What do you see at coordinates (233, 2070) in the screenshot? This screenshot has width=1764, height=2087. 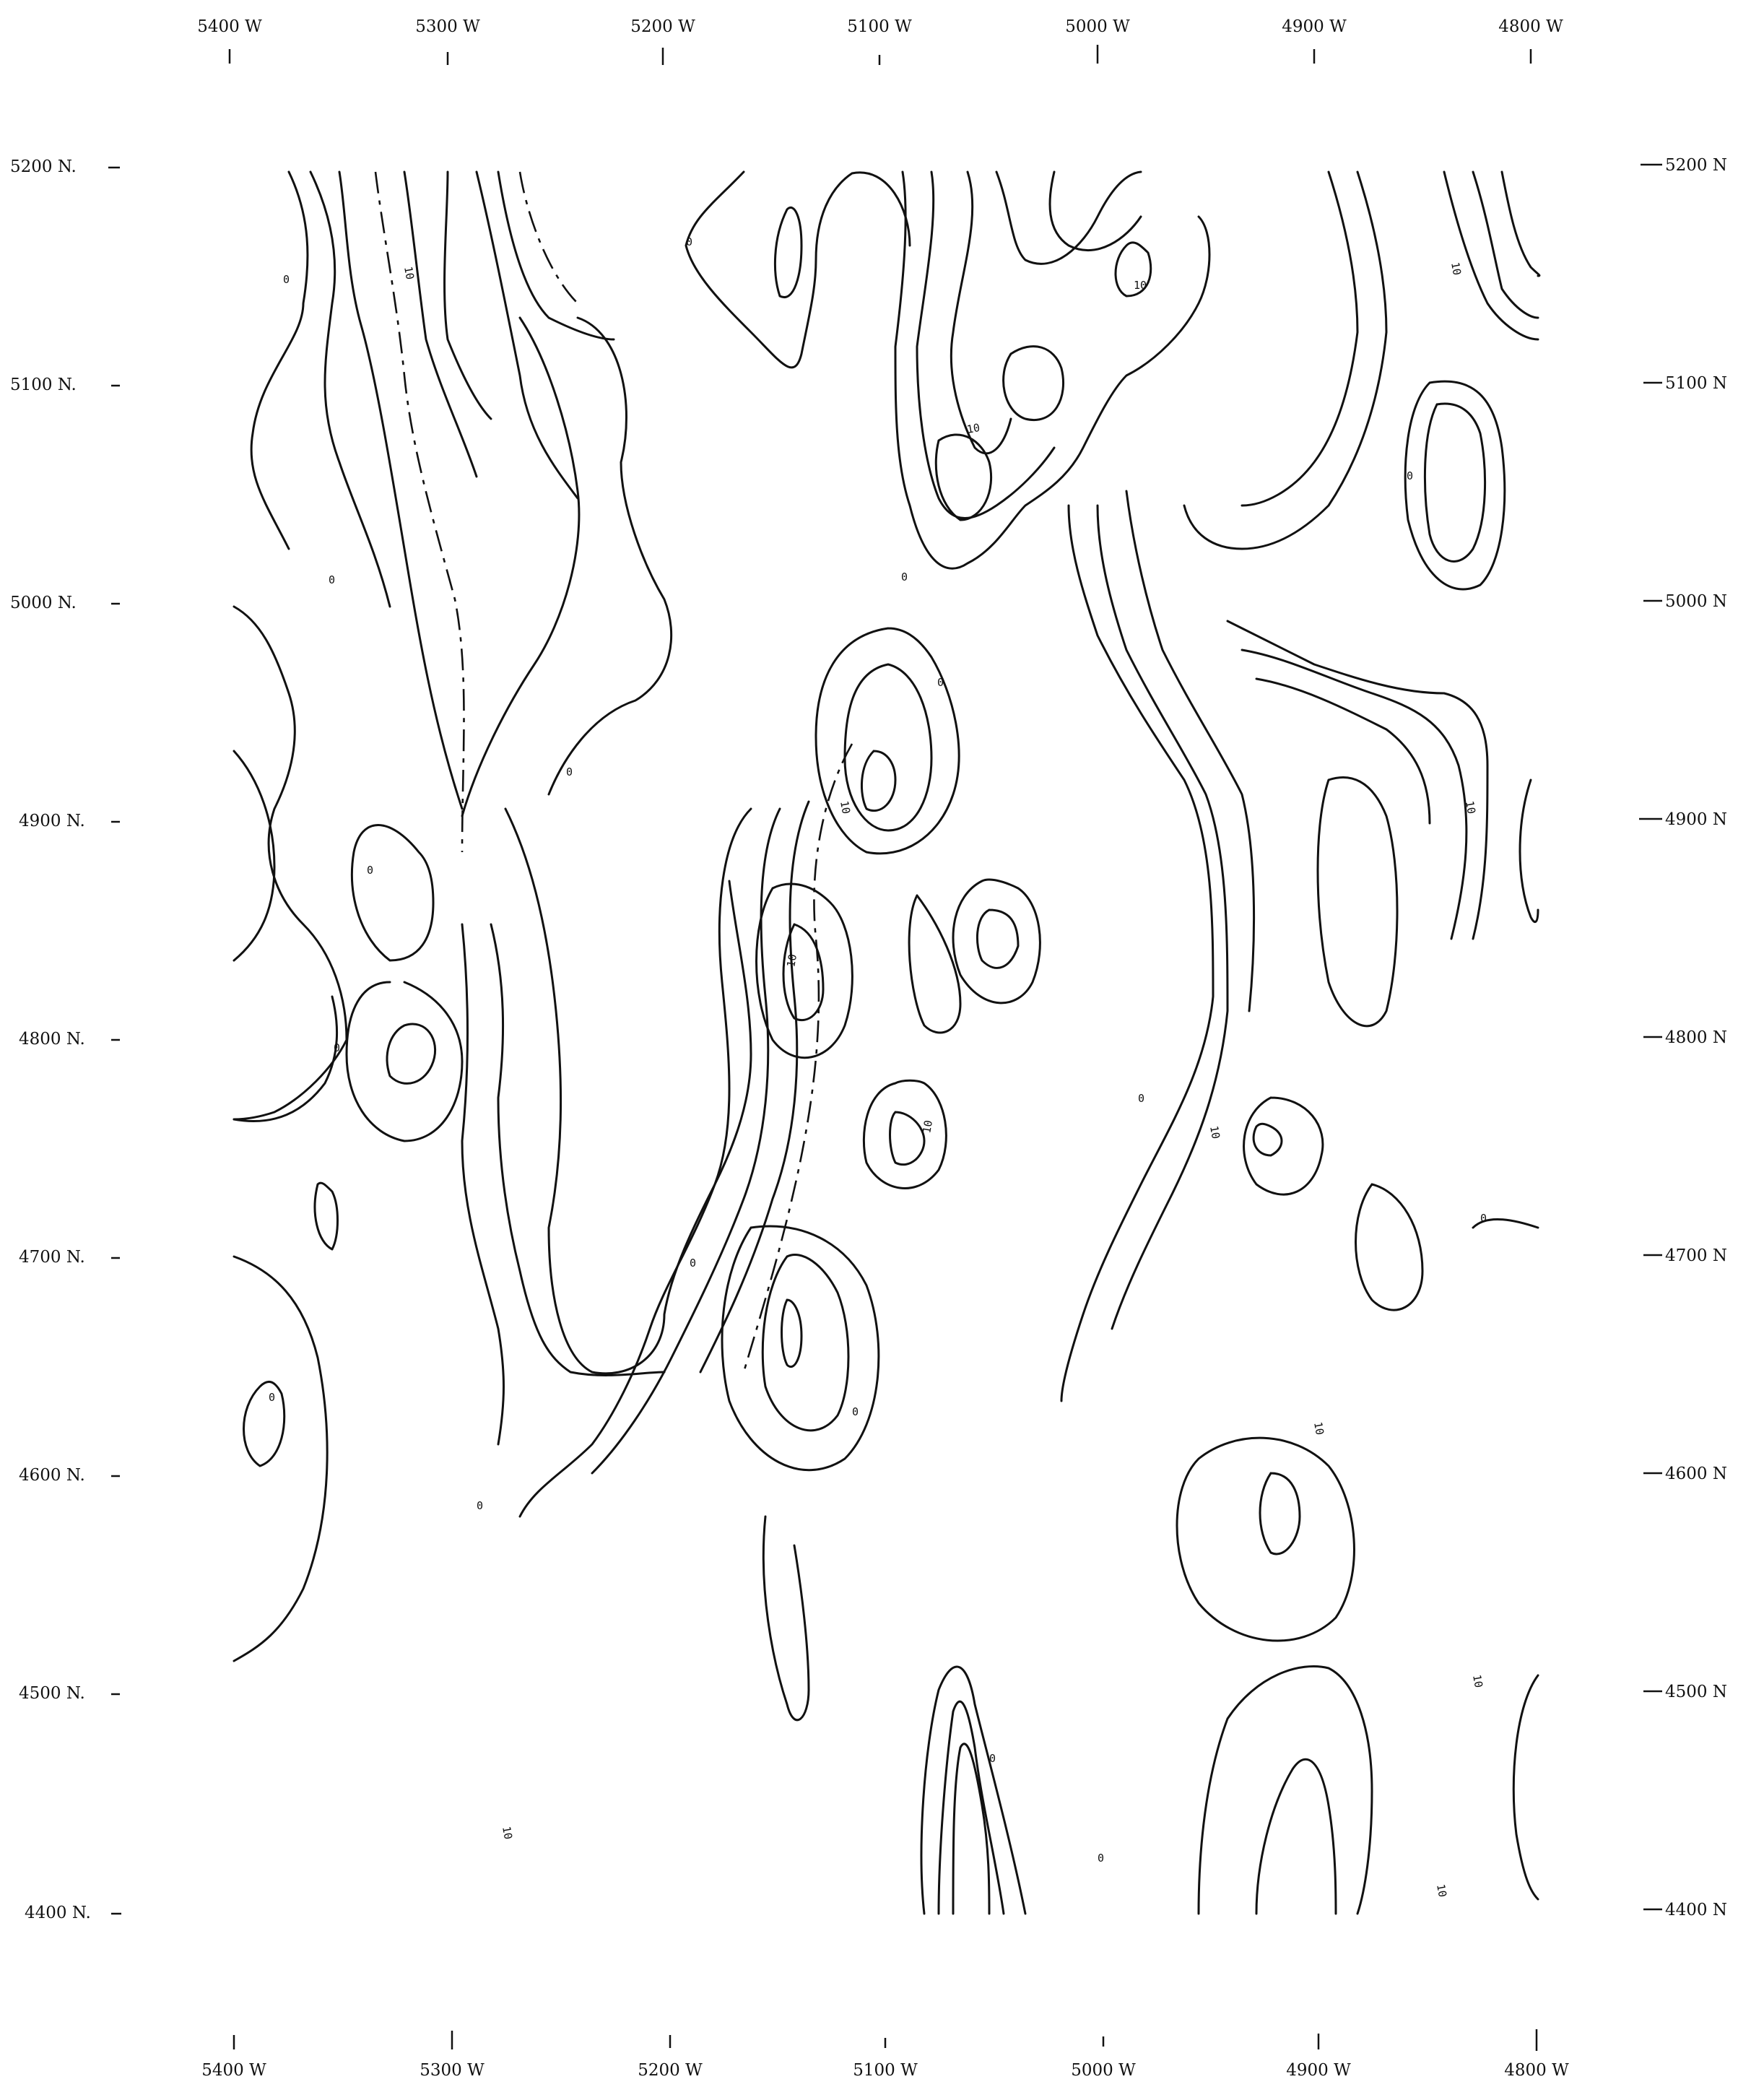 I see `bottom-axis-label-5400: 5400 W` at bounding box center [233, 2070].